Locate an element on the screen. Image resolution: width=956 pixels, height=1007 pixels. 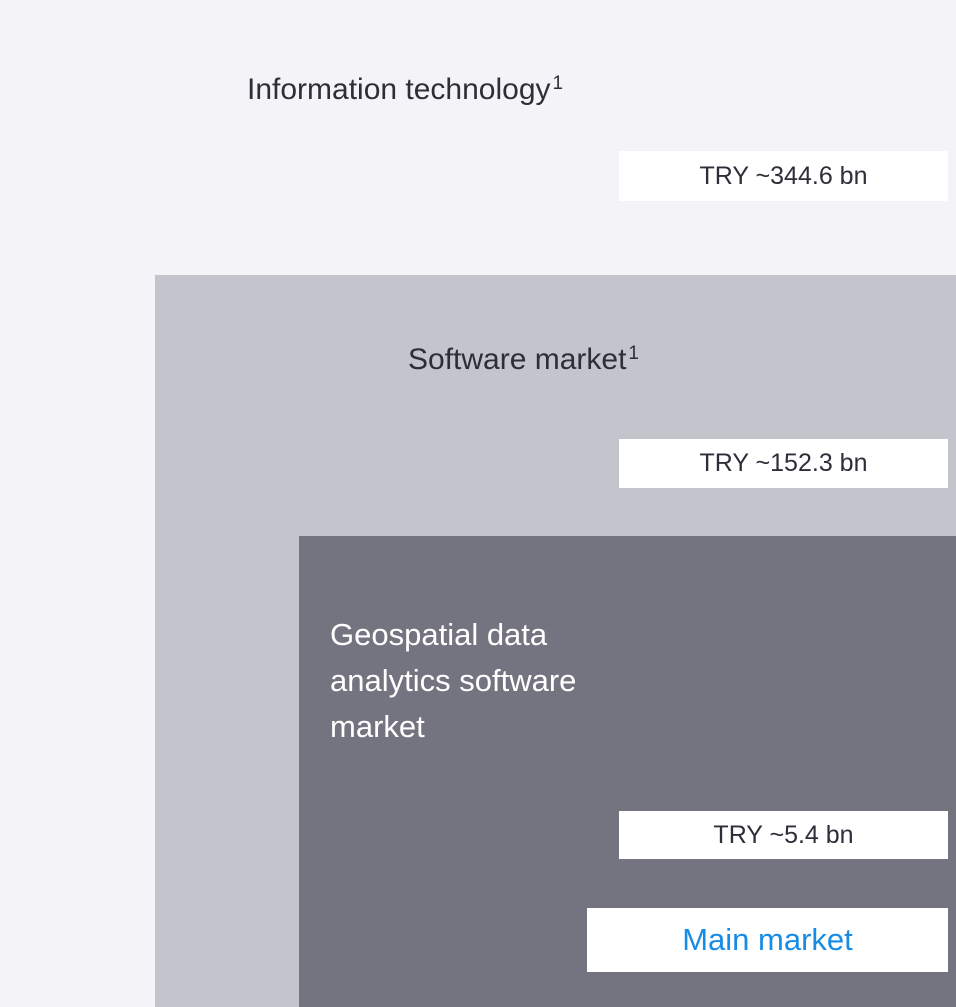
value-label: TRY ~5.4 bn is located at coordinates (783, 835).